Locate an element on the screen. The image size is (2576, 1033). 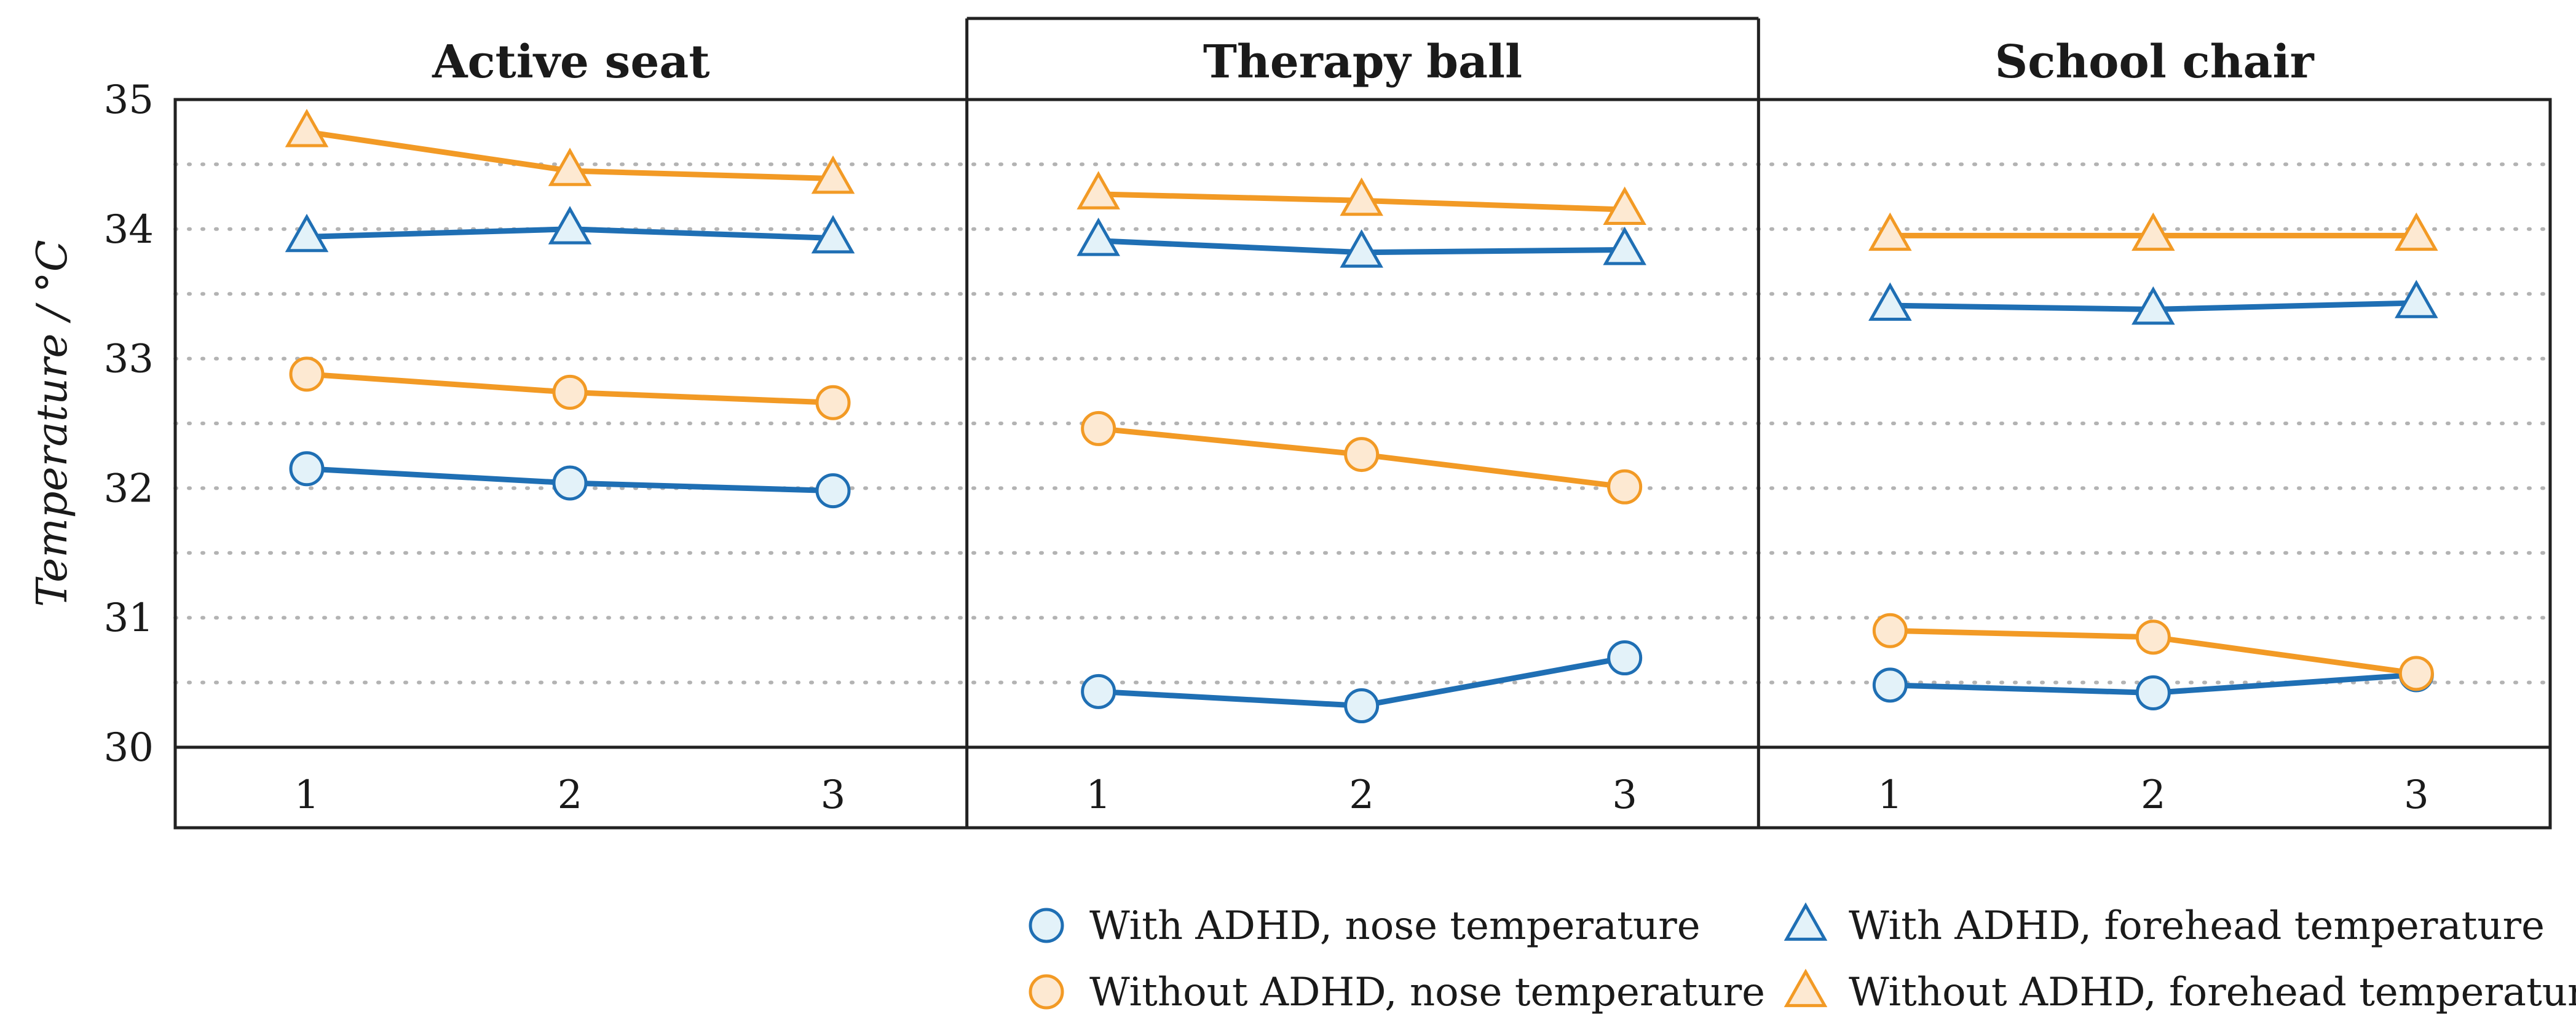
legend-label: With ADHD, forehead temperature is located at coordinates (2197, 926).